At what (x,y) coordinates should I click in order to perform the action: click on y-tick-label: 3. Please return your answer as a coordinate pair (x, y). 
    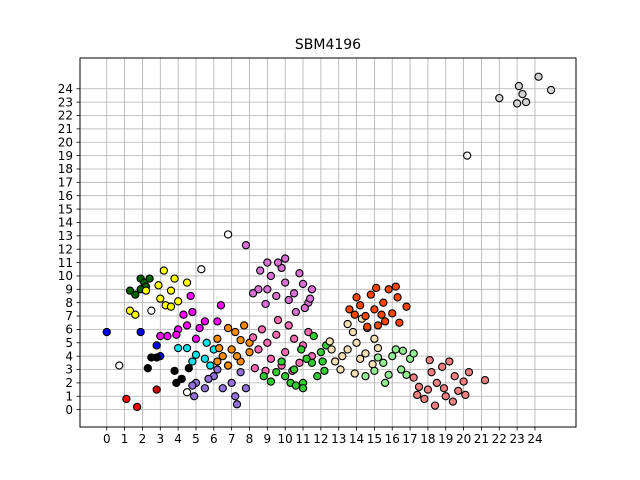
    Looking at the image, I should click on (69, 370).